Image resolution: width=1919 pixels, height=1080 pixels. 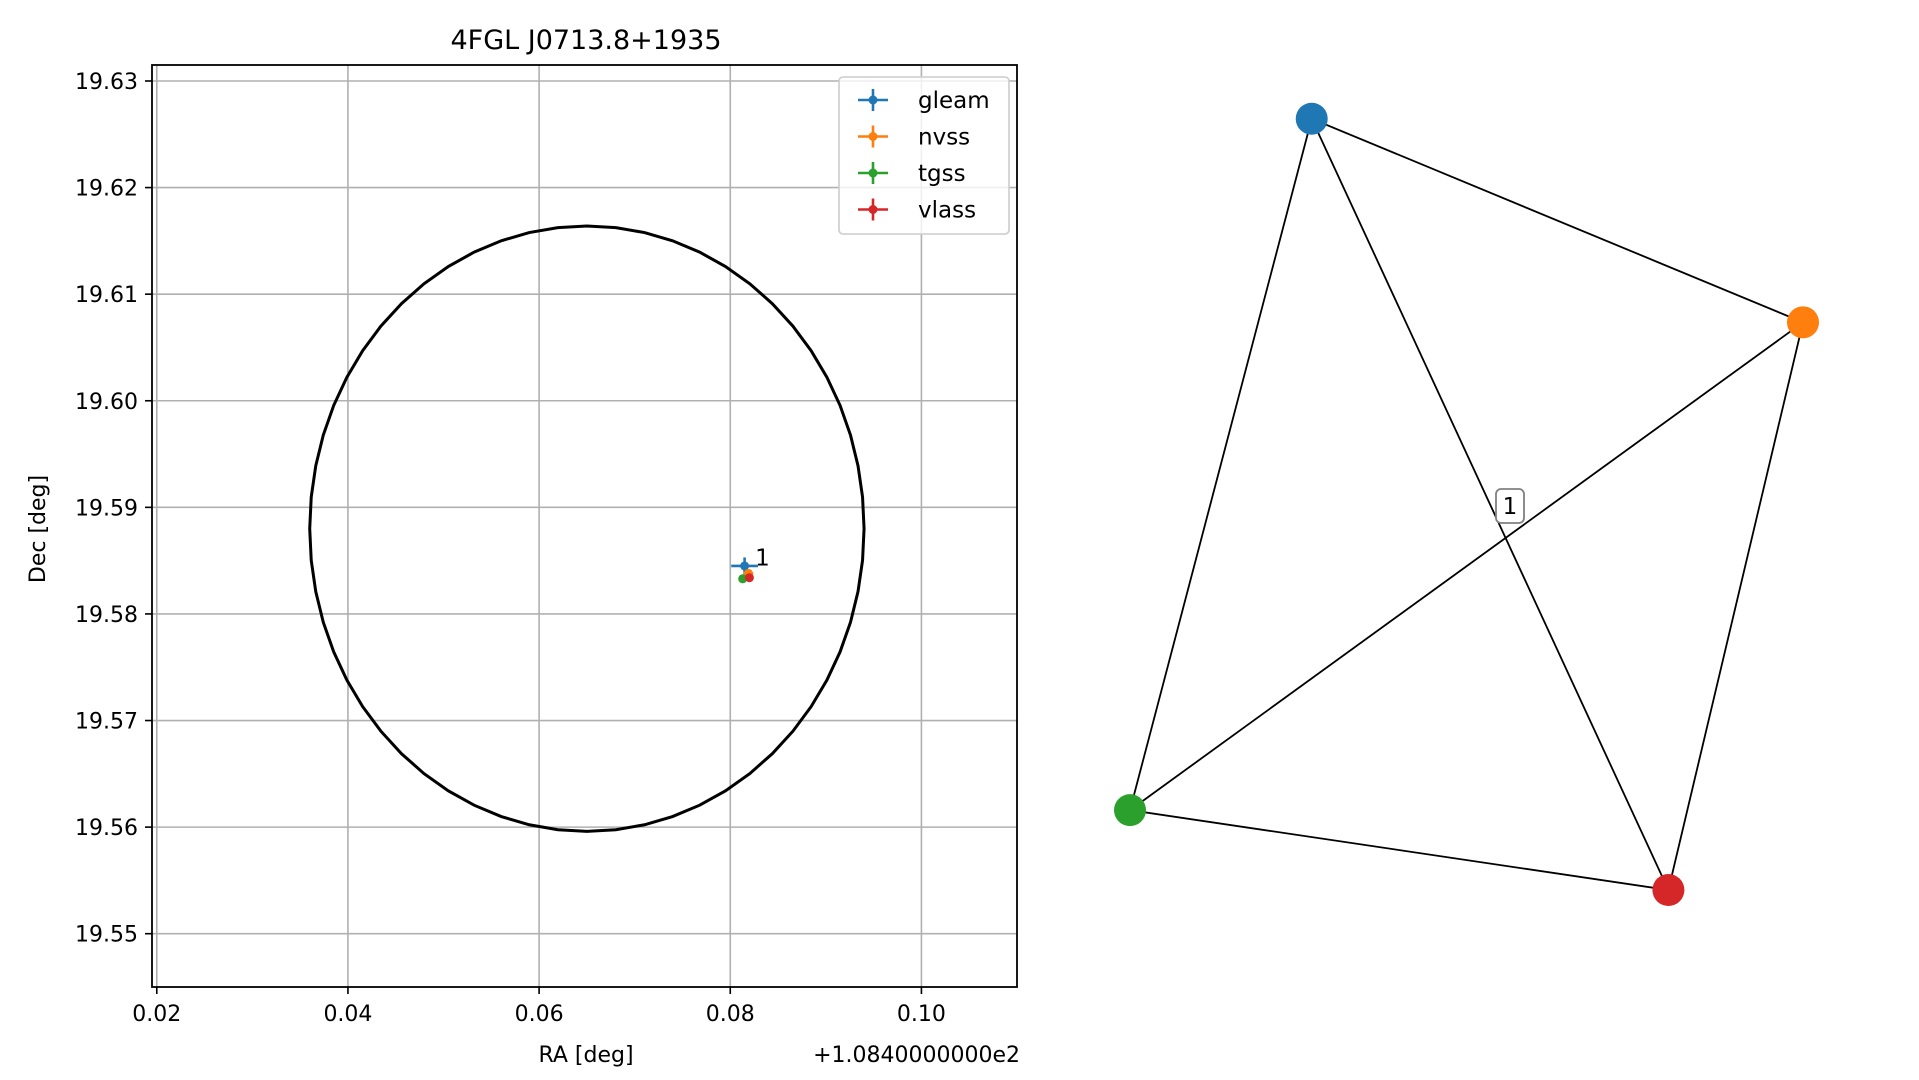 What do you see at coordinates (106, 295) in the screenshot?
I see `y-tick-label: 19.61` at bounding box center [106, 295].